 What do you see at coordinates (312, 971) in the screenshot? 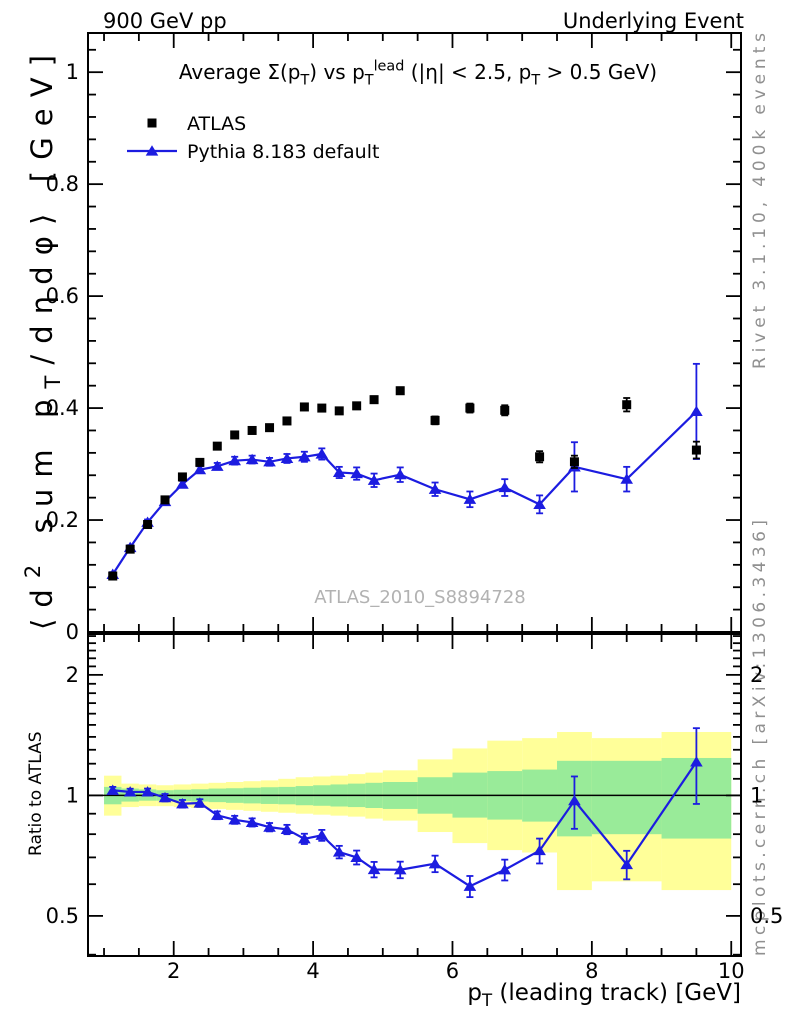
I see `x-tick-label: 4` at bounding box center [312, 971].